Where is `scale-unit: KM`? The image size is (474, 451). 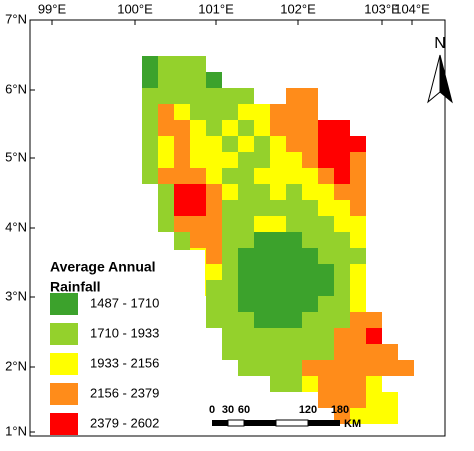
scale-unit: KM is located at coordinates (352, 424).